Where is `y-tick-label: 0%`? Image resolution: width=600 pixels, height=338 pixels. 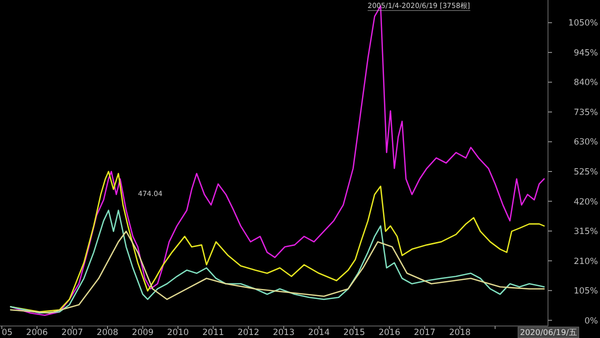
y-tick-label: 0% is located at coordinates (591, 321).